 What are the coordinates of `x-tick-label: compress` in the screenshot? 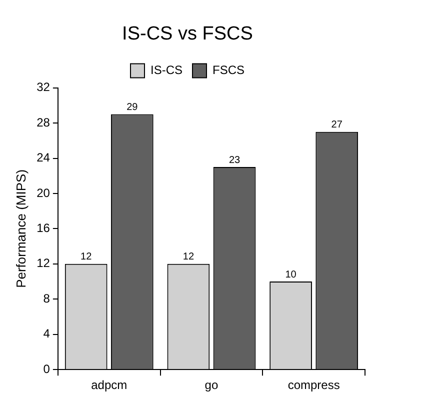 It's located at (314, 385).